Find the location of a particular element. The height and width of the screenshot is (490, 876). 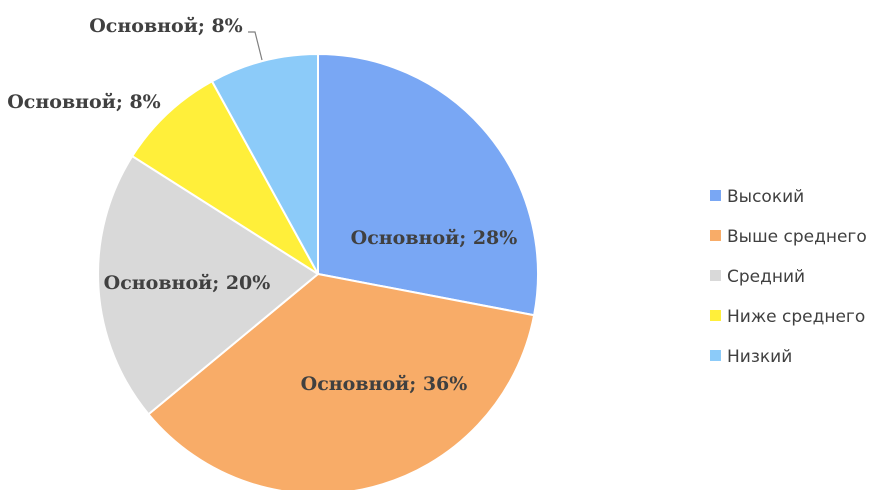

data-label-1: Основной; 28% is located at coordinates (434, 238).